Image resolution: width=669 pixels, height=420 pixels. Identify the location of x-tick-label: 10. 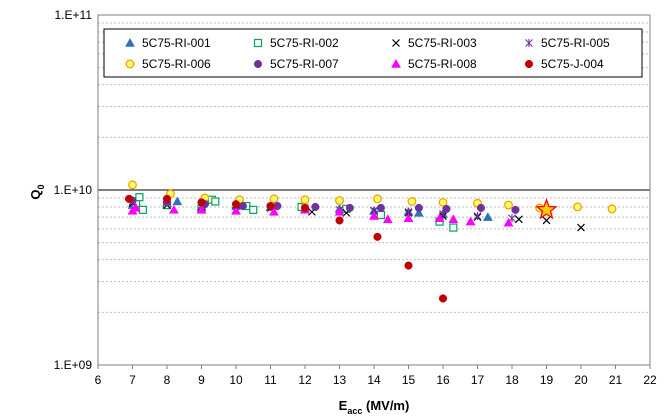
(236, 380).